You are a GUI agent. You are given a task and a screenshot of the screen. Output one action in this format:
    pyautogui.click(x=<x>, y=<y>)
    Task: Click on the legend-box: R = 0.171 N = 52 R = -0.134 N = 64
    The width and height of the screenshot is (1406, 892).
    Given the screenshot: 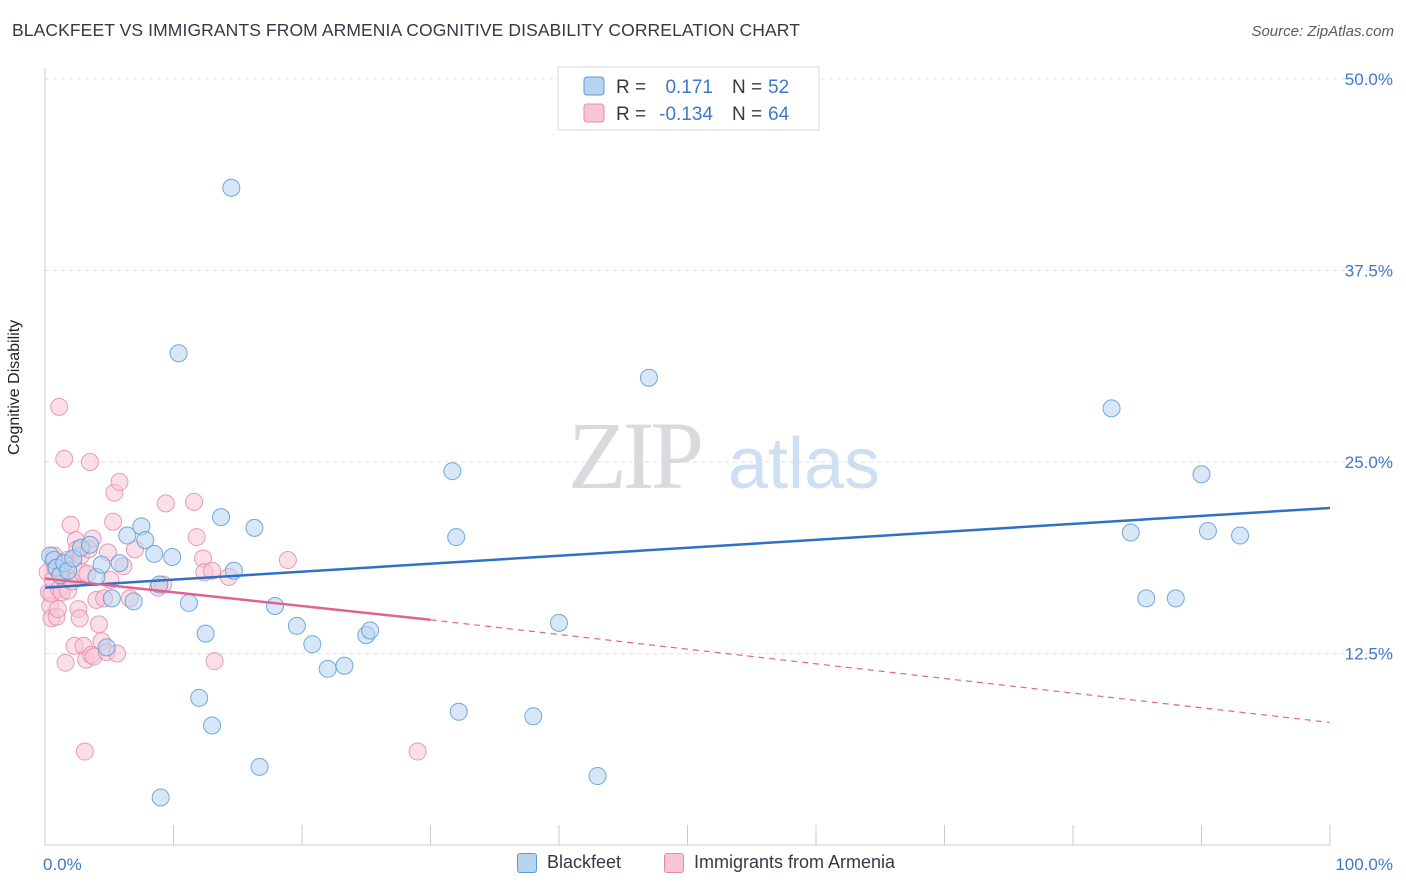 What is the action you would take?
    pyautogui.click(x=688, y=98)
    